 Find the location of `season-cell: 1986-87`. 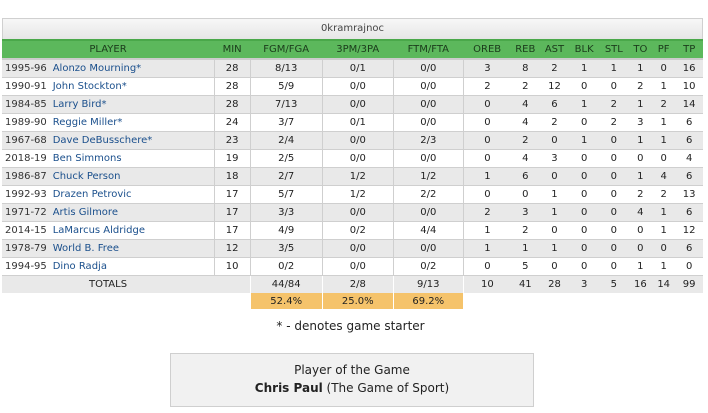

season-cell: 1986-87 is located at coordinates (26, 176).